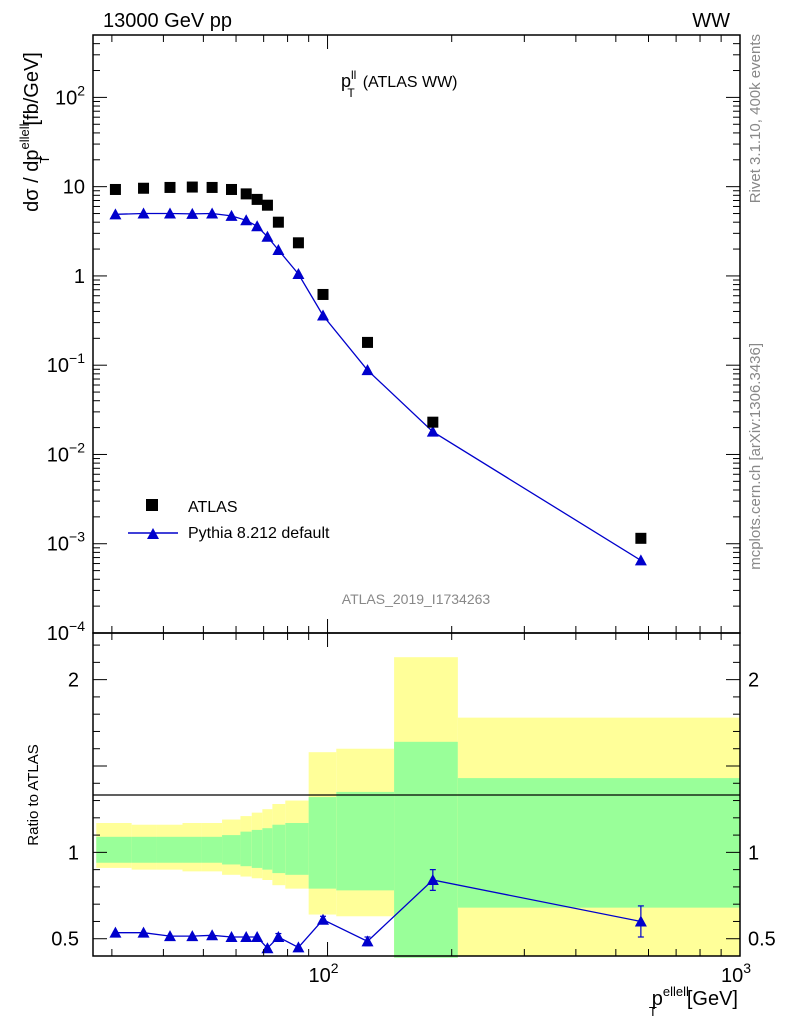 This screenshot has width=786, height=1024. I want to click on y-tick-label: 10², so click(70, 95).